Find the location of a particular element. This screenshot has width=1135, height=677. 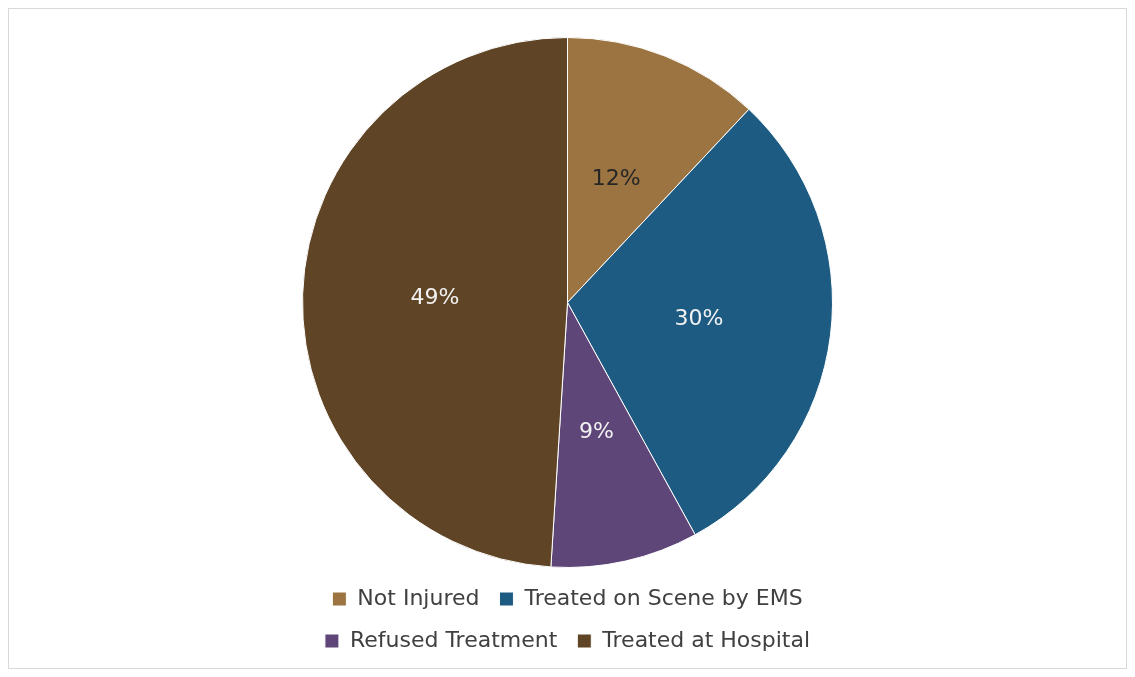

data-label: 9% is located at coordinates (596, 430).